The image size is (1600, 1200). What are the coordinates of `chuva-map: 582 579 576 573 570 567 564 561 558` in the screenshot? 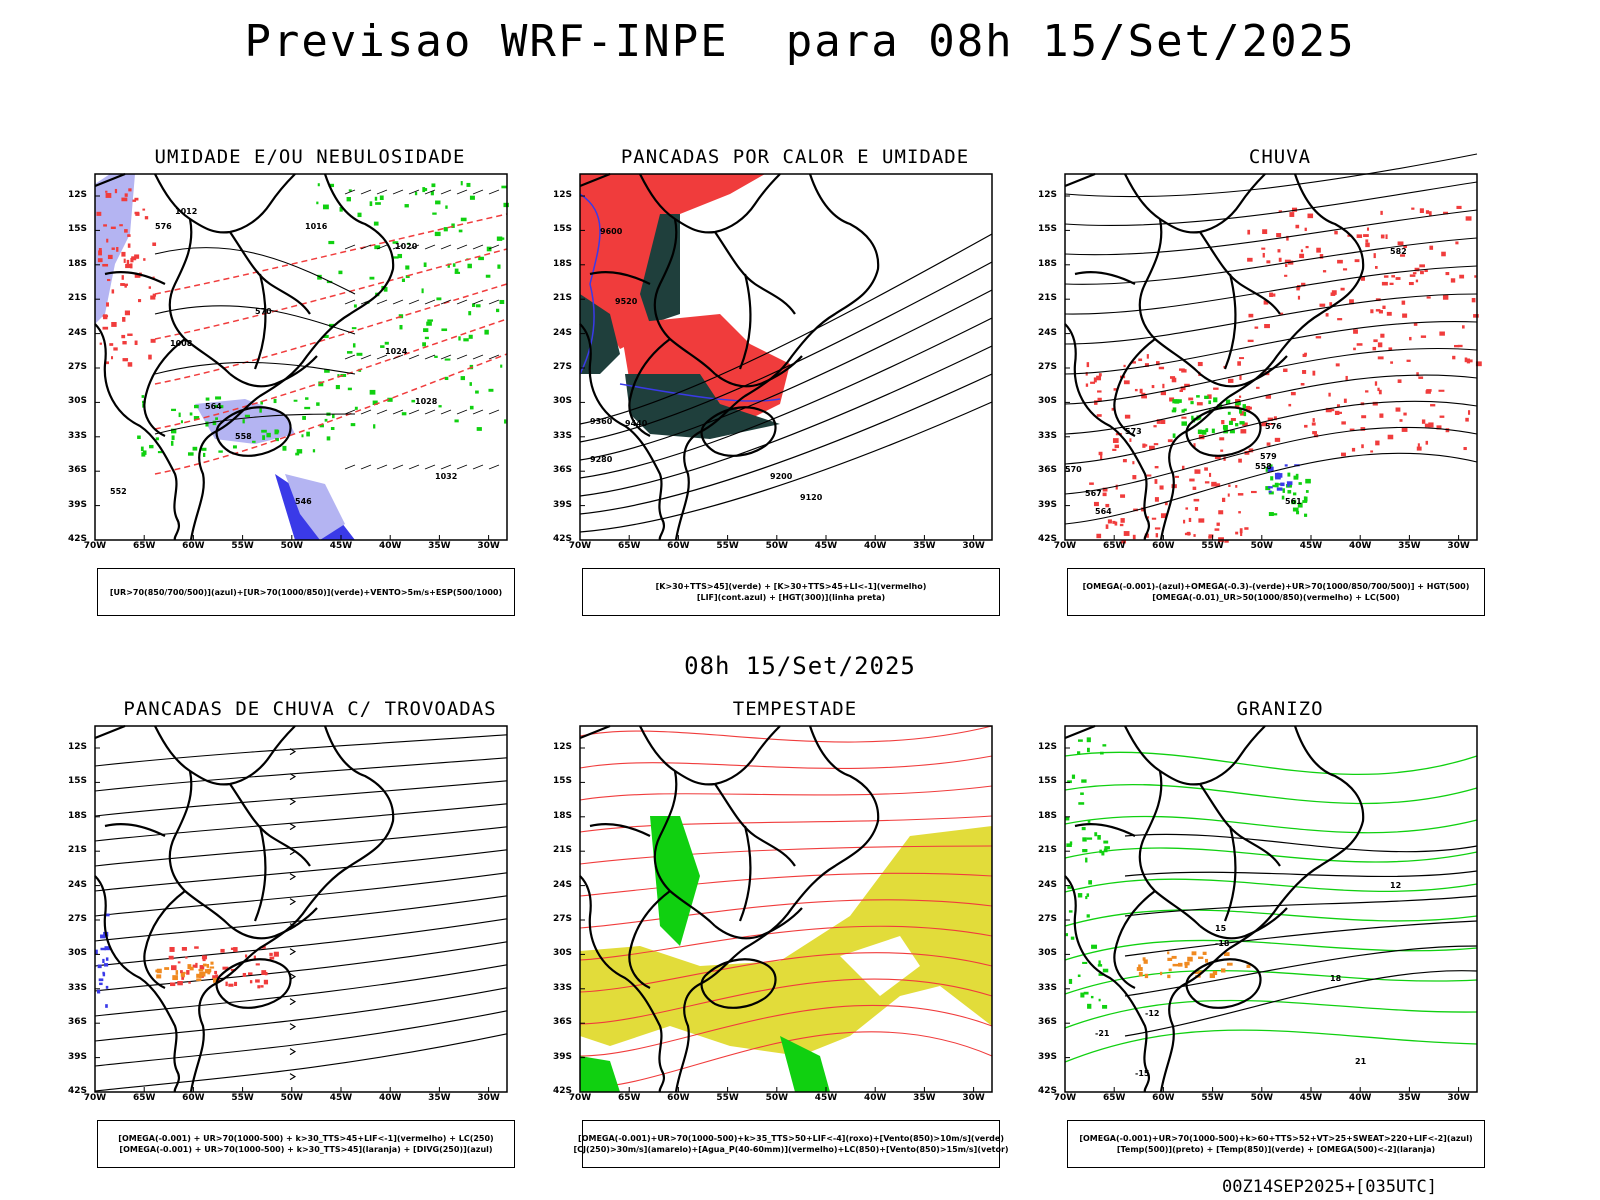 It's located at (1273, 348).